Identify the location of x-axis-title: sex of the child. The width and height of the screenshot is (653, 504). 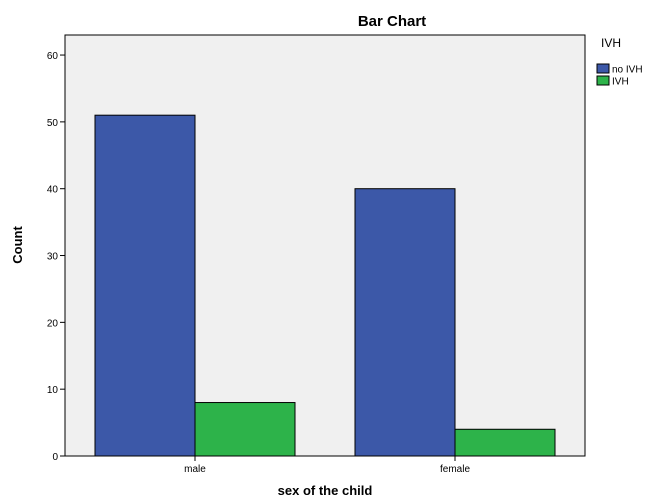
(325, 490).